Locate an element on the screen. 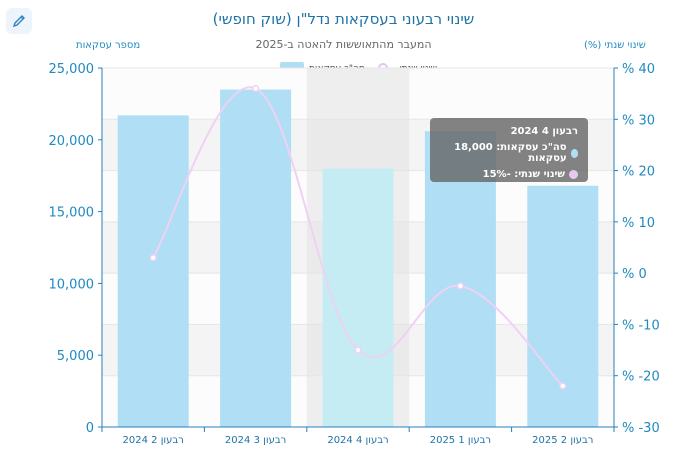 The height and width of the screenshot is (467, 687). right-tick-label: % -30 is located at coordinates (641, 428).